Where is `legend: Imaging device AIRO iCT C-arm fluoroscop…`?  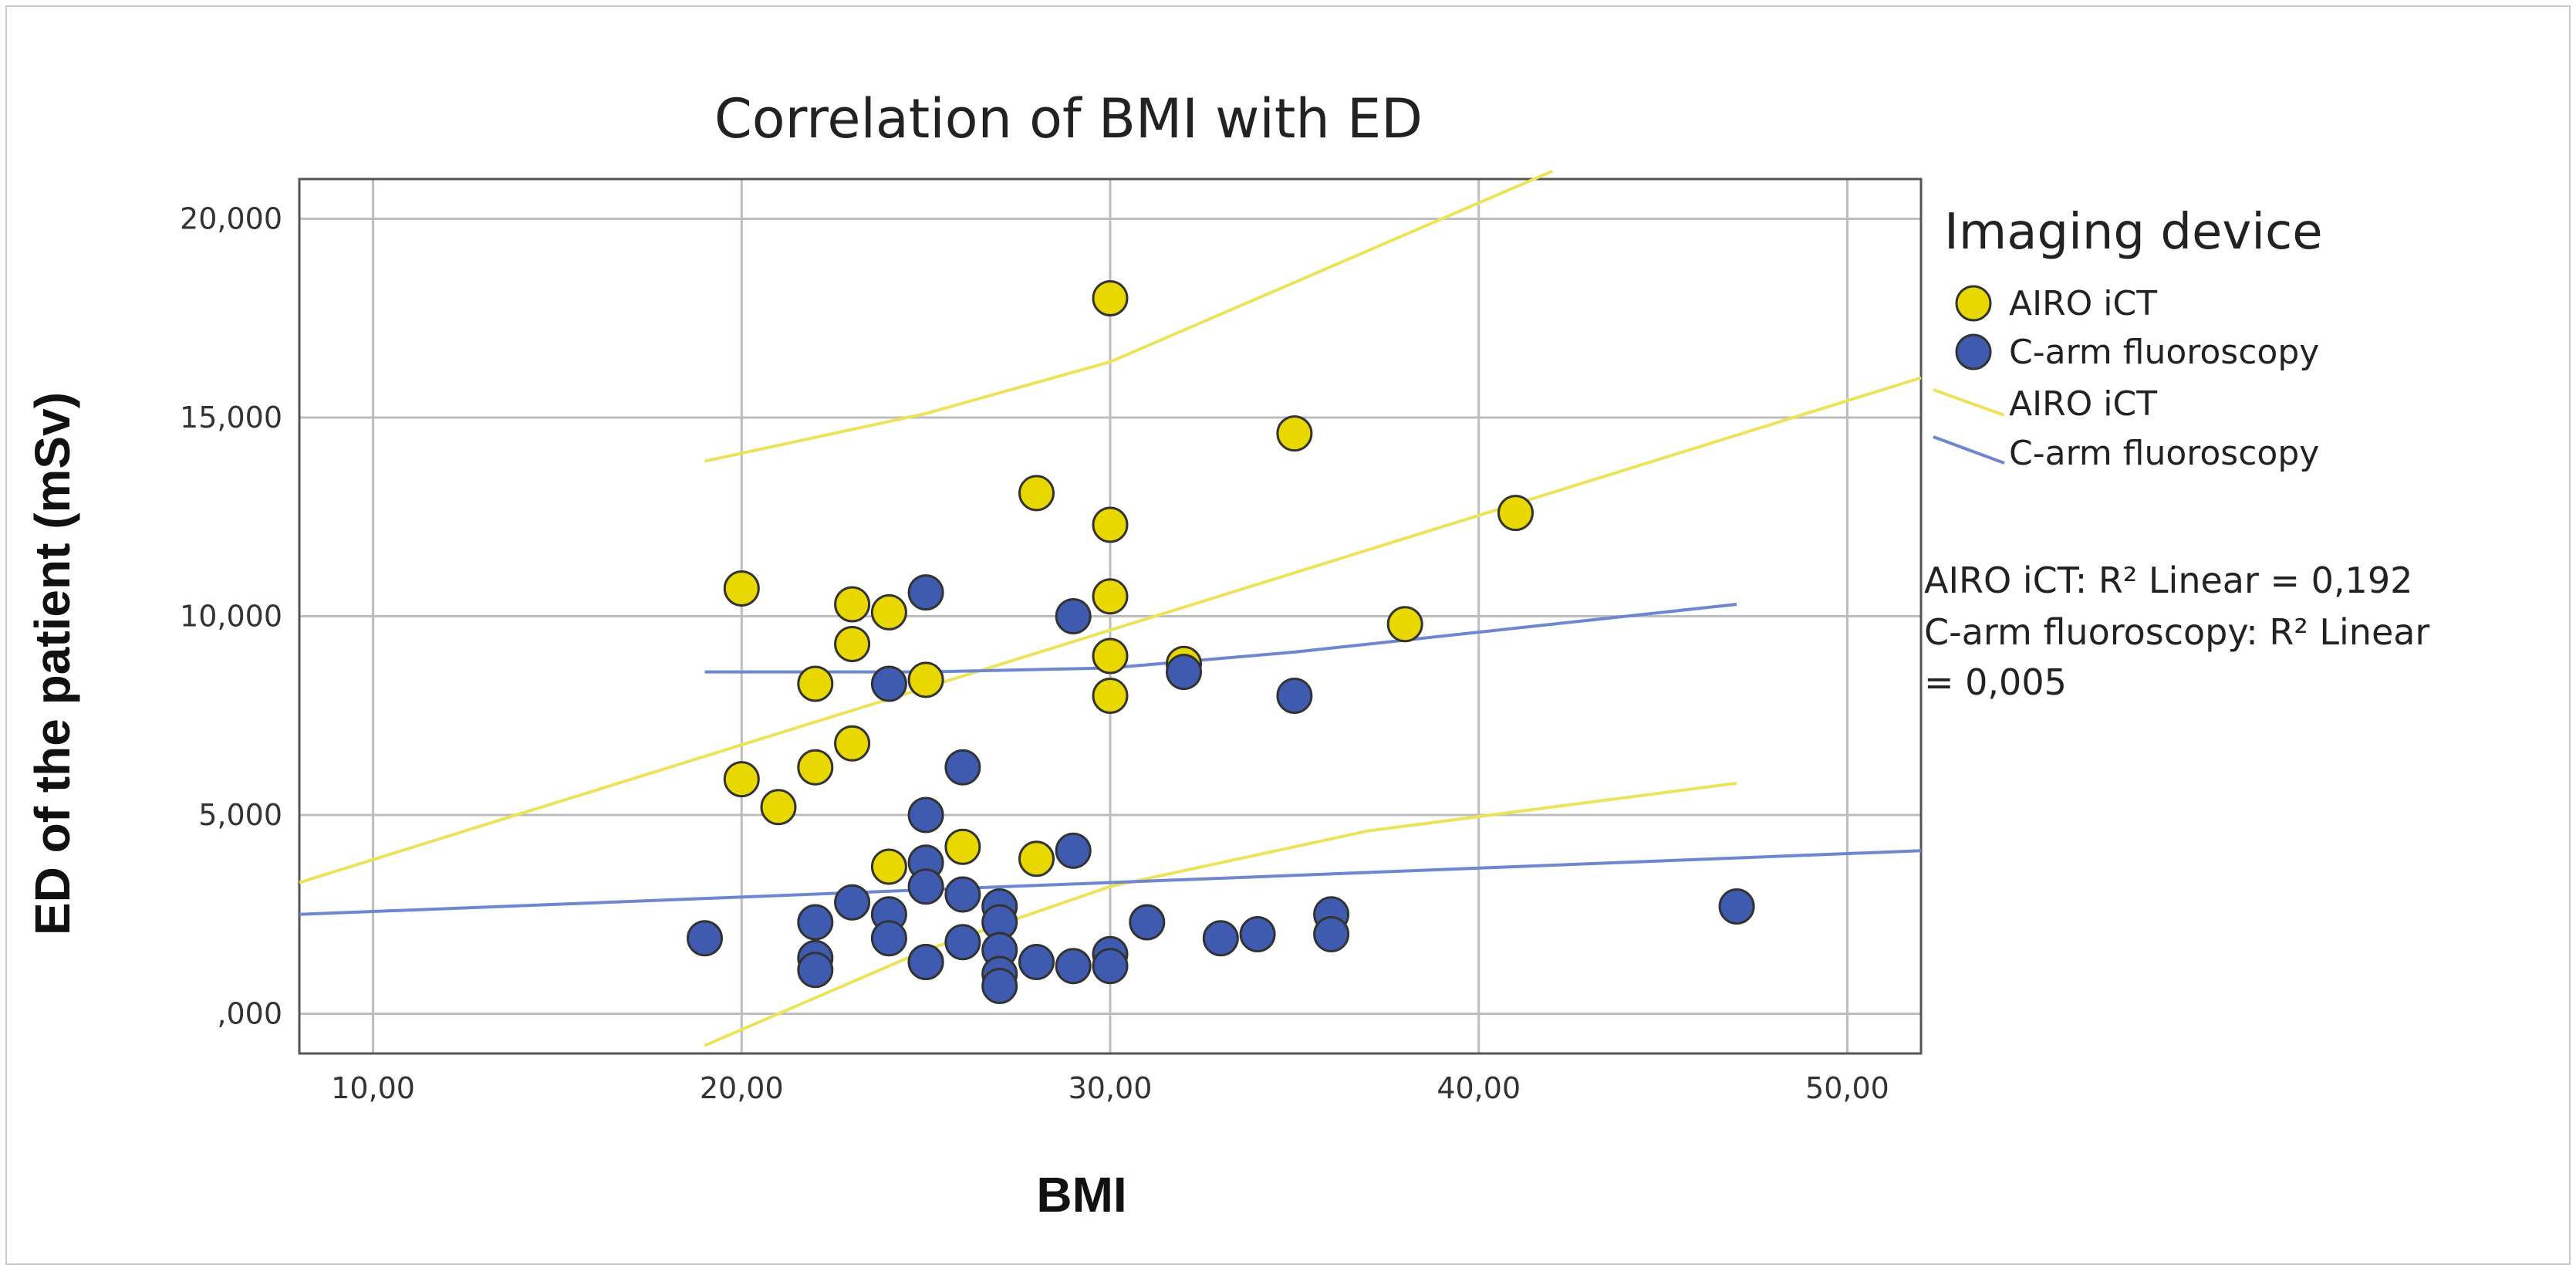 legend: Imaging device AIRO iCT C-arm fluoroscop… is located at coordinates (2128, 339).